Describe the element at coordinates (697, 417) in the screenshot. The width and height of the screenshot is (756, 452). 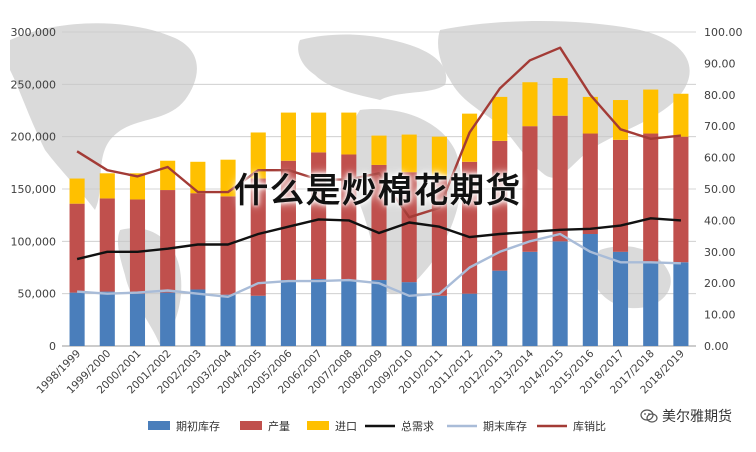
I see `watermark-text: 美尔雅期货` at that location.